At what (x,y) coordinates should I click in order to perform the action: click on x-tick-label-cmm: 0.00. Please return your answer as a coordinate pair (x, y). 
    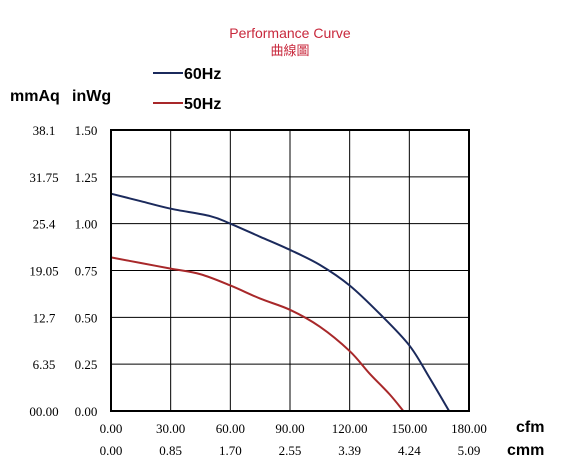
    Looking at the image, I should click on (111, 450).